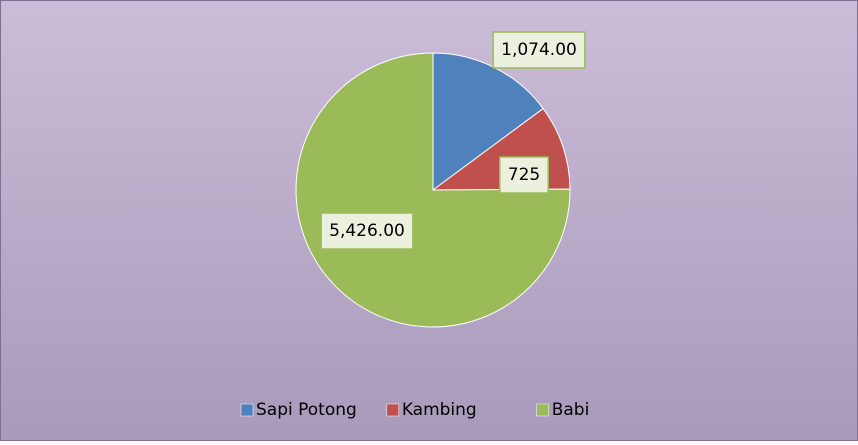  What do you see at coordinates (439, 410) in the screenshot?
I see `legend-label: Kambing` at bounding box center [439, 410].